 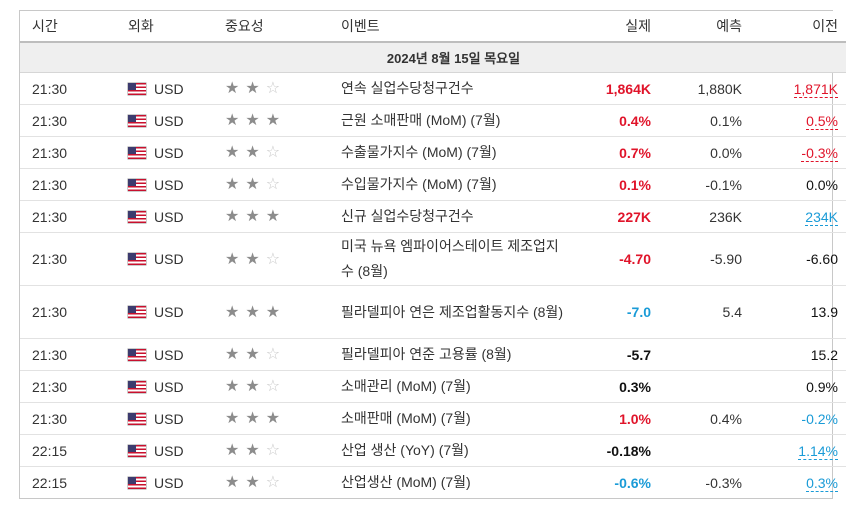 What do you see at coordinates (67, 27) in the screenshot?
I see `header-time: 시간` at bounding box center [67, 27].